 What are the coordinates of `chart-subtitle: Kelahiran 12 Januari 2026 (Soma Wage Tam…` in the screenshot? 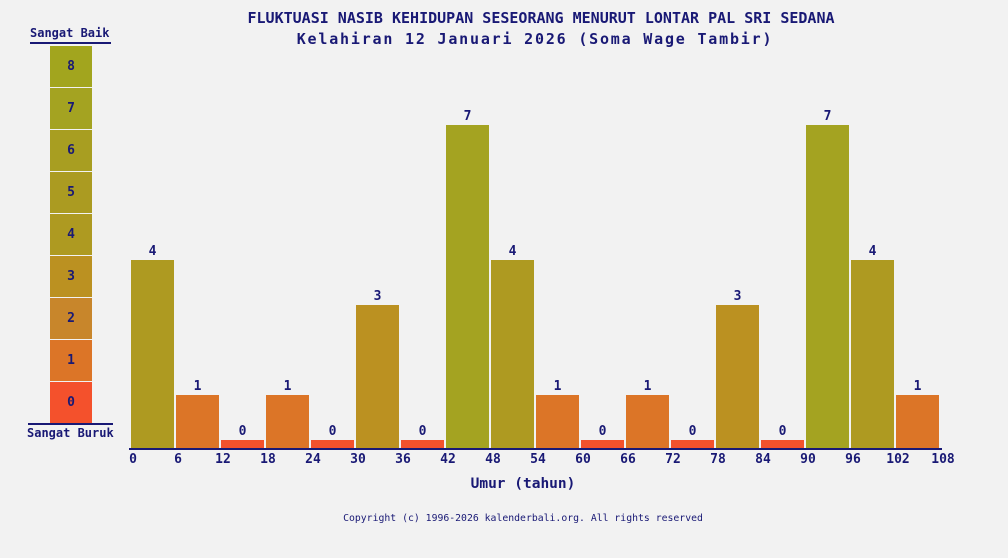 It's located at (535, 39).